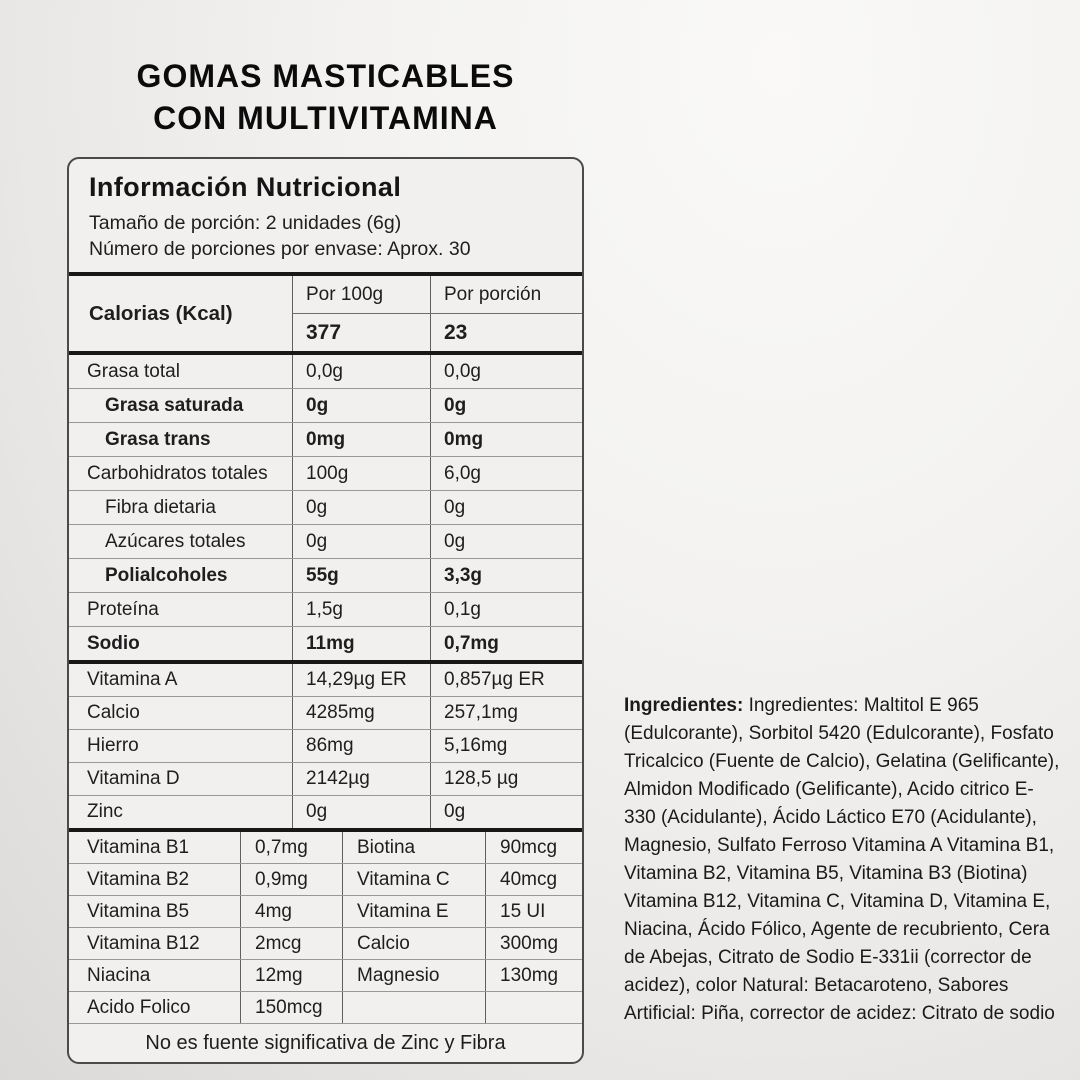 Image resolution: width=1080 pixels, height=1080 pixels. Describe the element at coordinates (506, 473) in the screenshot. I see `nutrient-value-per-serving: 6,0g` at that location.